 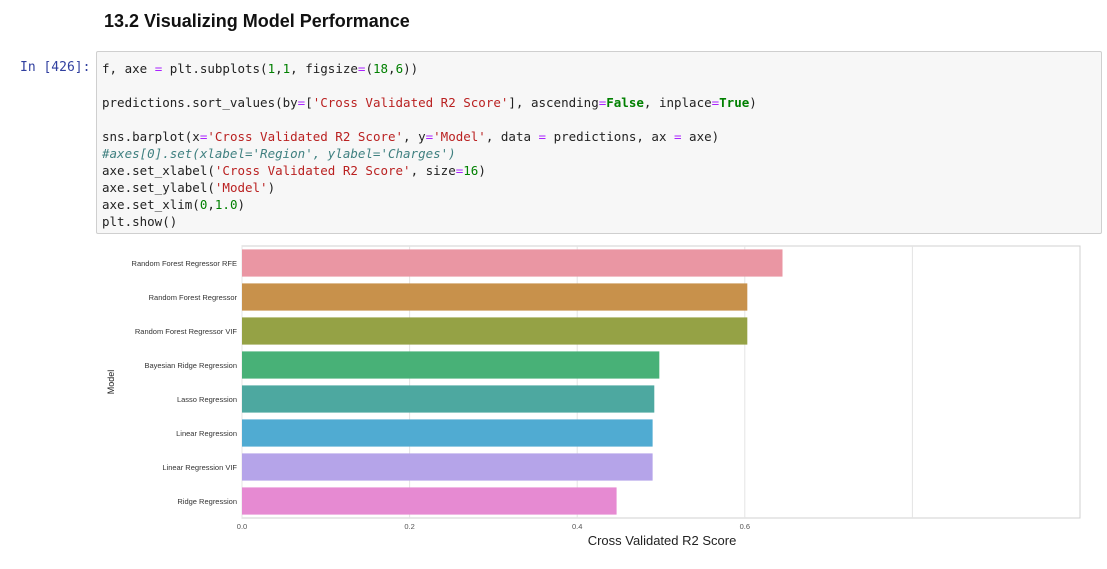 What do you see at coordinates (193, 297) in the screenshot?
I see `y-tick-label: Random Forest Regressor` at bounding box center [193, 297].